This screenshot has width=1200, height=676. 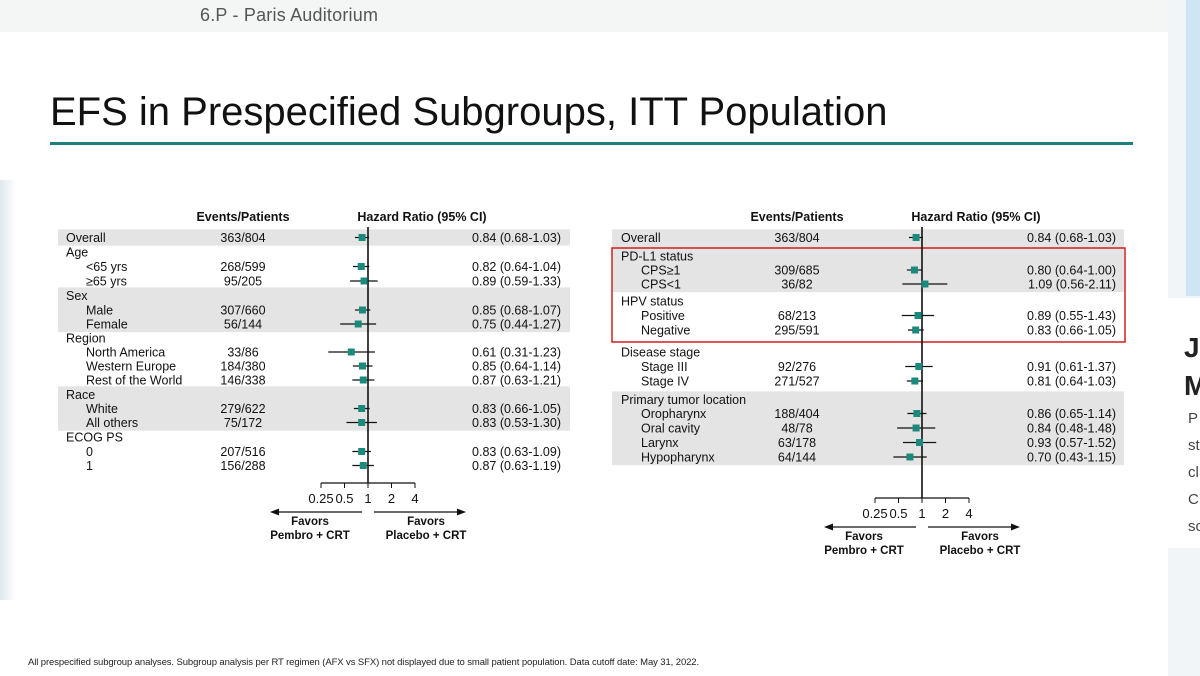 What do you see at coordinates (8, 390) in the screenshot?
I see `left-edge-background` at bounding box center [8, 390].